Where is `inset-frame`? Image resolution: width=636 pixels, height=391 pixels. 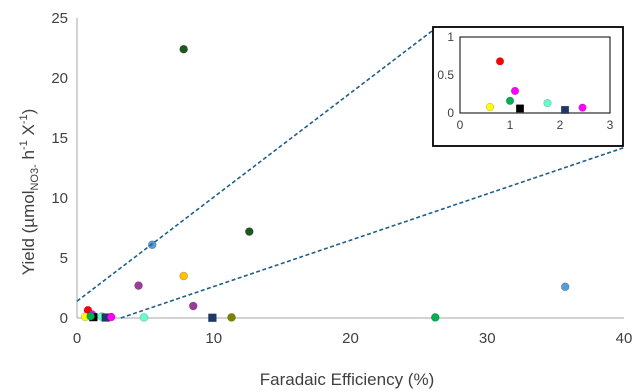
inset-frame is located at coordinates (528, 86).